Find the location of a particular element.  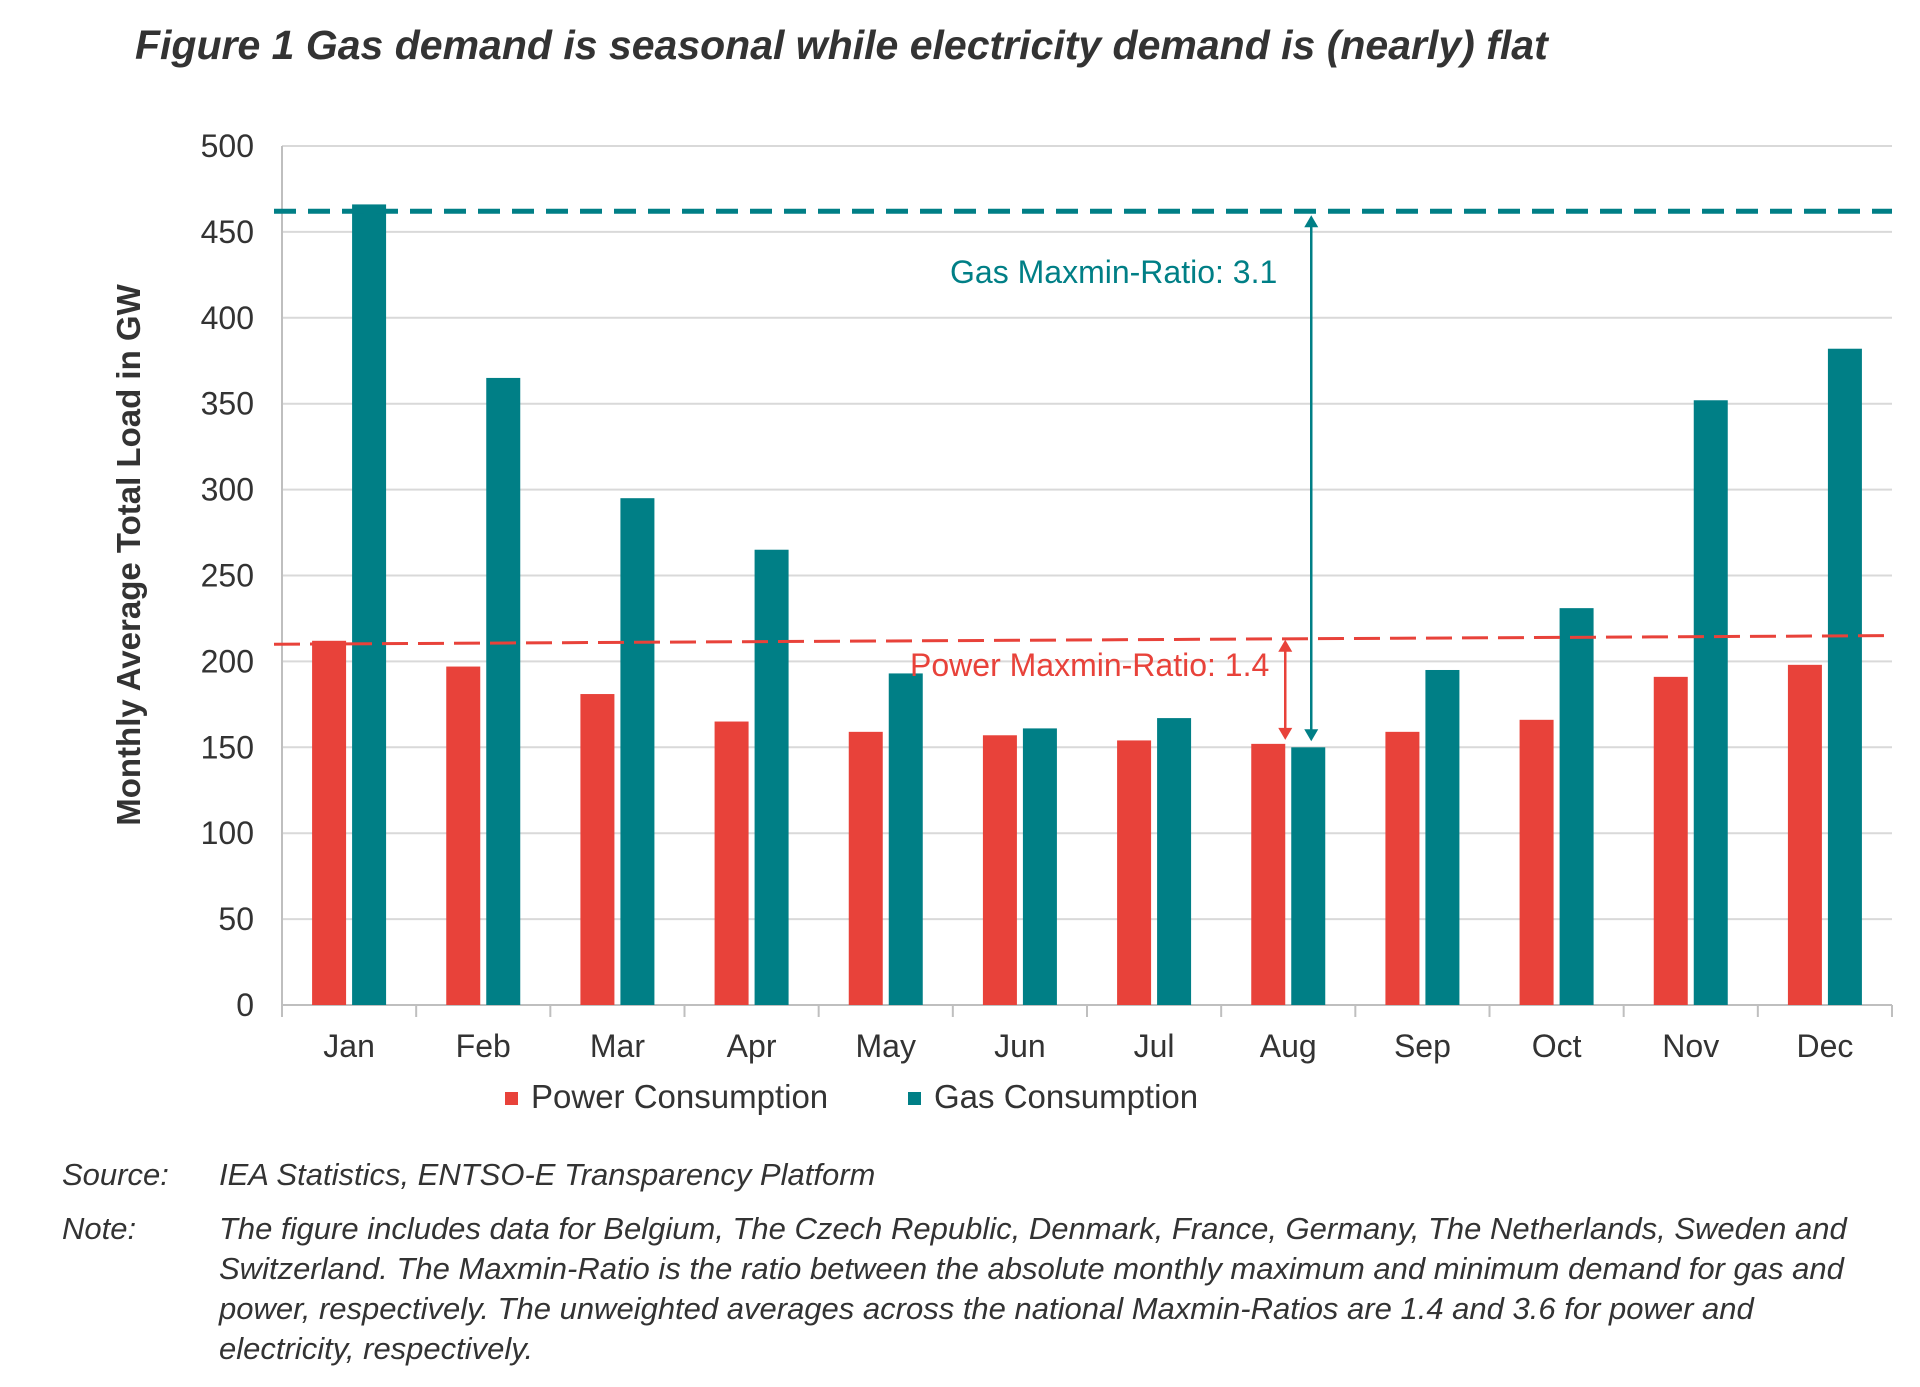

x-tick-label: Apr is located at coordinates (752, 1046).